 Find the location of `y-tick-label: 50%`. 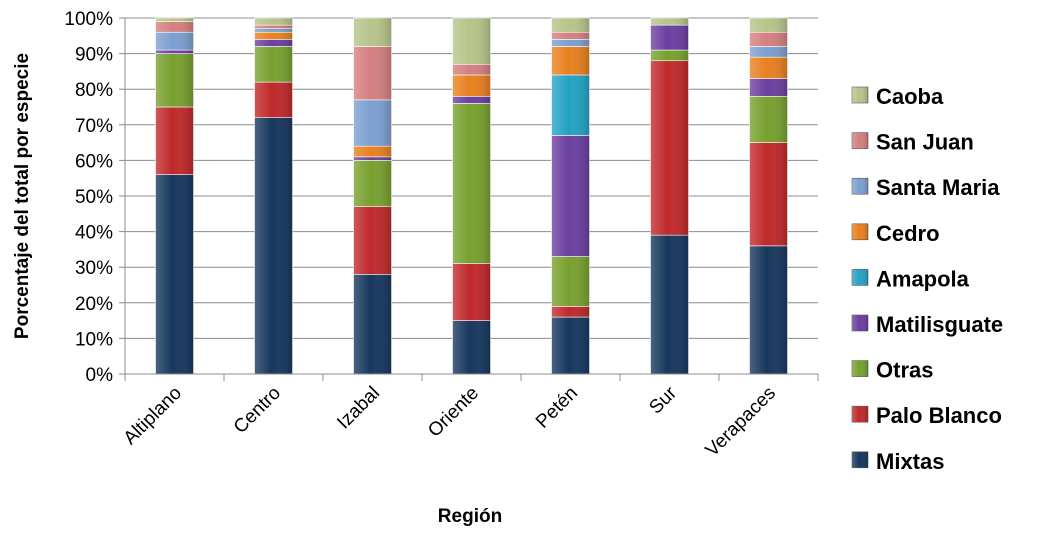

y-tick-label: 50% is located at coordinates (94, 197).